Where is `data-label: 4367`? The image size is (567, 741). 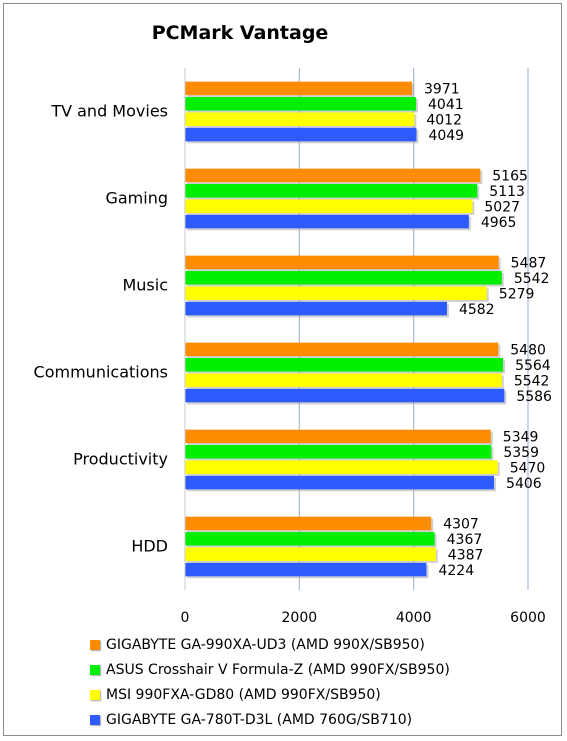 data-label: 4367 is located at coordinates (465, 540).